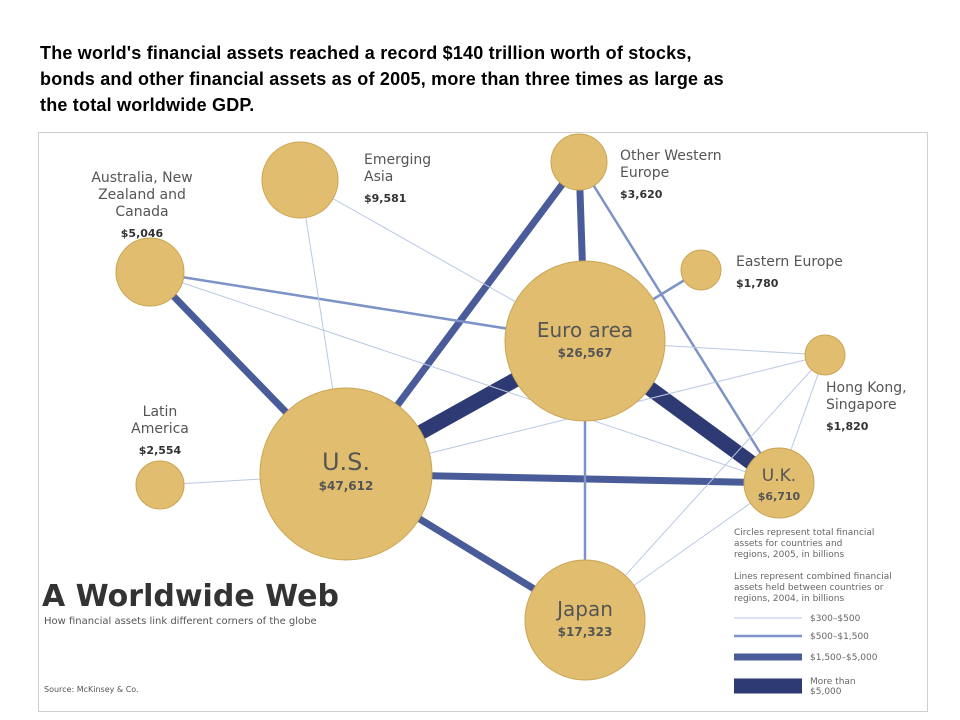 The height and width of the screenshot is (720, 960). Describe the element at coordinates (679, 322) in the screenshot. I see `link-other-western-europe-uk` at that location.